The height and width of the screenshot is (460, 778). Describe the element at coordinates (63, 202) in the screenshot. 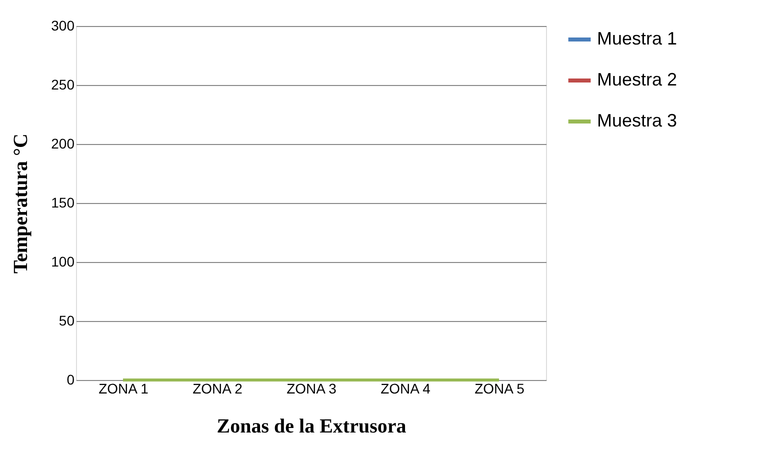

I see `y-tick-label: 150` at that location.